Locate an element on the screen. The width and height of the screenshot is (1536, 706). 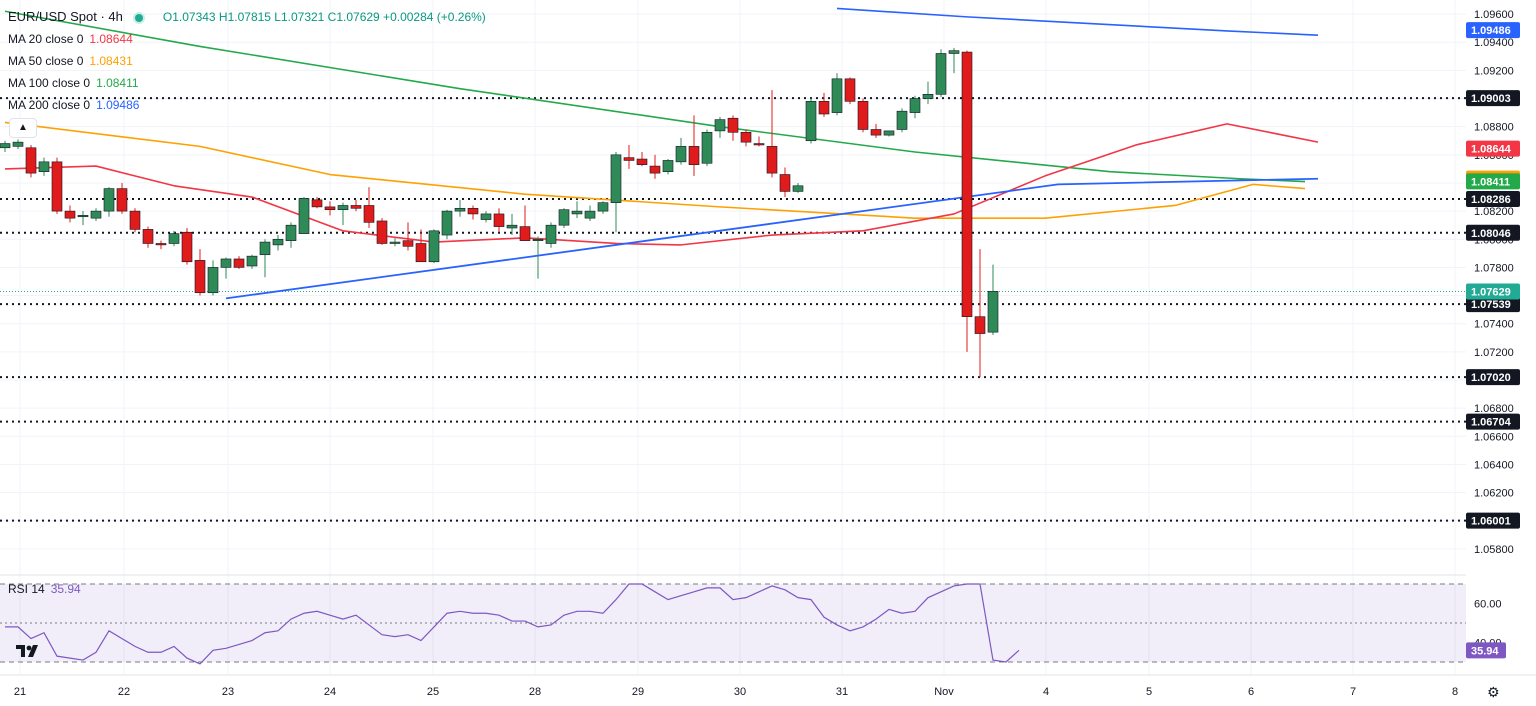
rsi-value-tag-bg is located at coordinates (1486, 650).